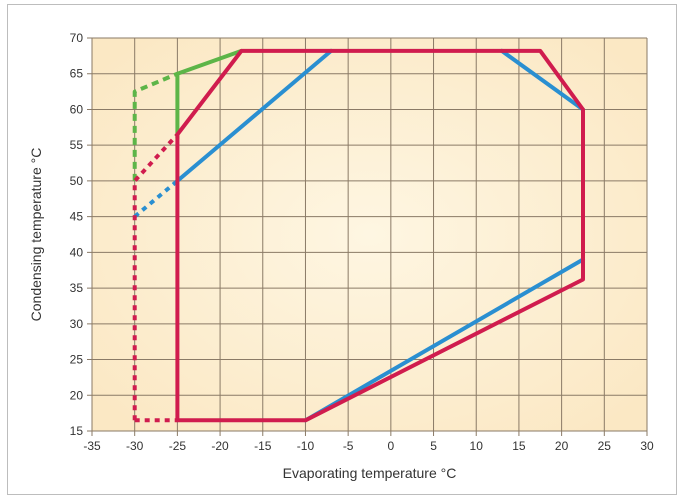 The height and width of the screenshot is (501, 685). What do you see at coordinates (77, 181) in the screenshot?
I see `y-tick-label: 50` at bounding box center [77, 181].